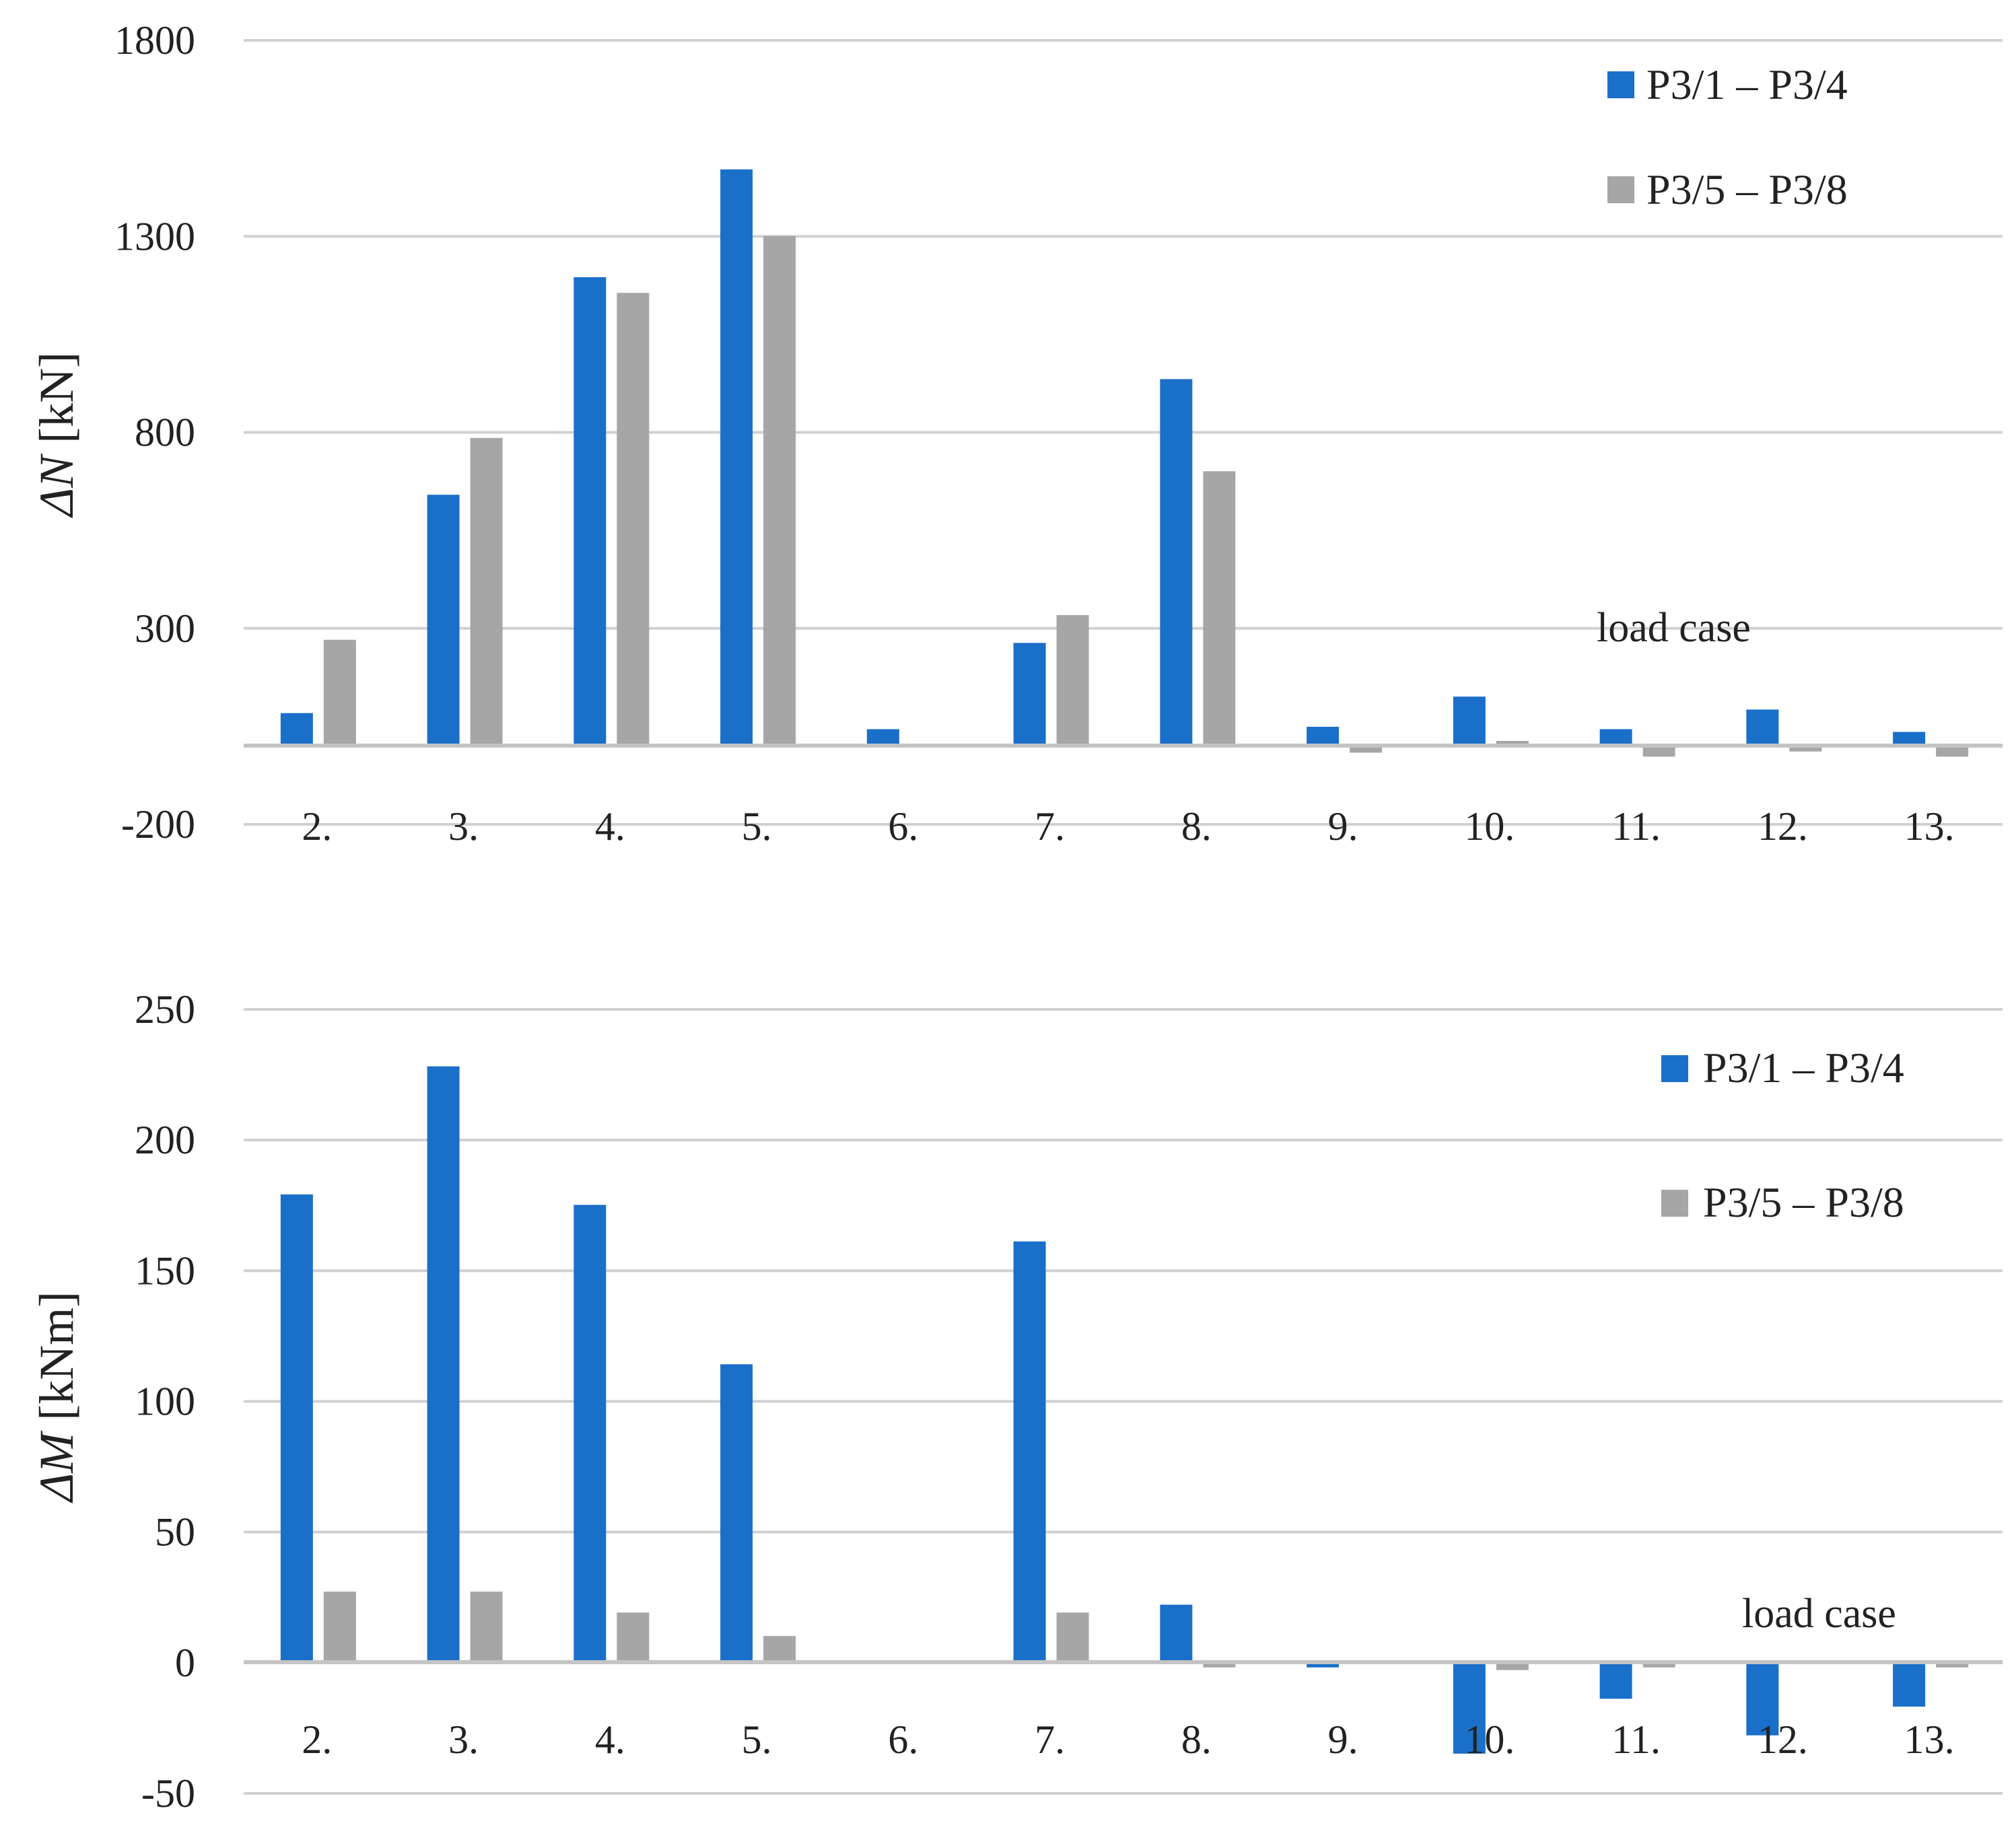 This screenshot has width=2016, height=1821. What do you see at coordinates (1929, 826) in the screenshot?
I see `delta-n-x-tick-label: 13.` at bounding box center [1929, 826].